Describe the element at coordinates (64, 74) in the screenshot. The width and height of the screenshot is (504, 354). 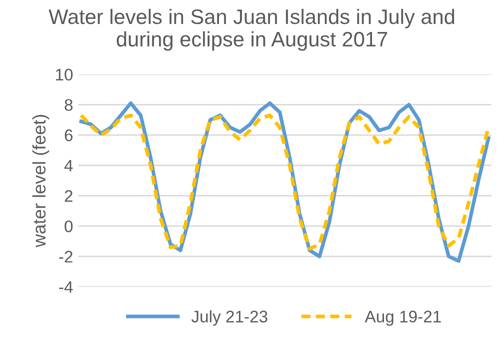
I see `y-tick-label: 10` at that location.